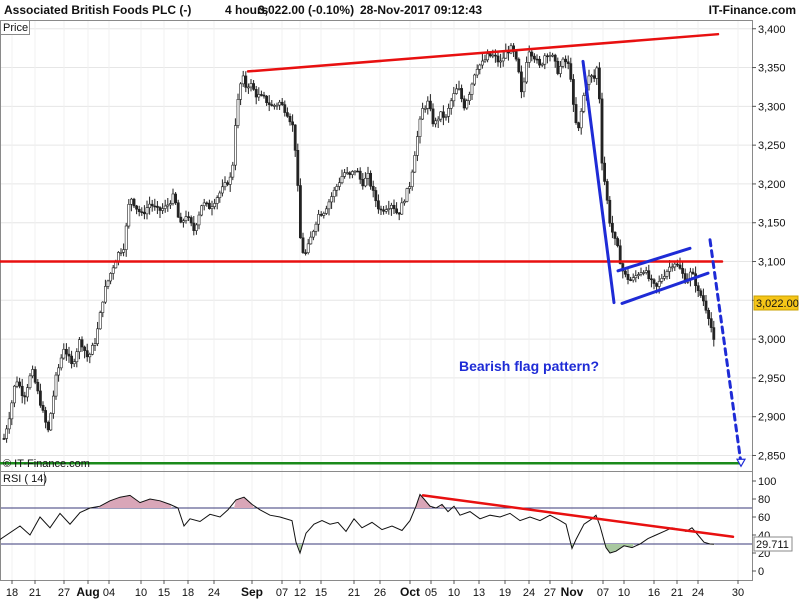  What do you see at coordinates (772, 263) in the screenshot?
I see `price-tick-label: 3,100` at bounding box center [772, 263].